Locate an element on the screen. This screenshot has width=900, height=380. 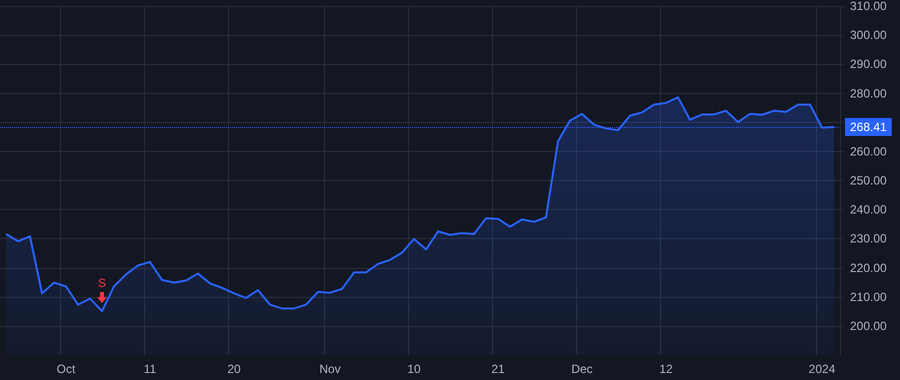
y-tick-label: 280.00 is located at coordinates (869, 93).